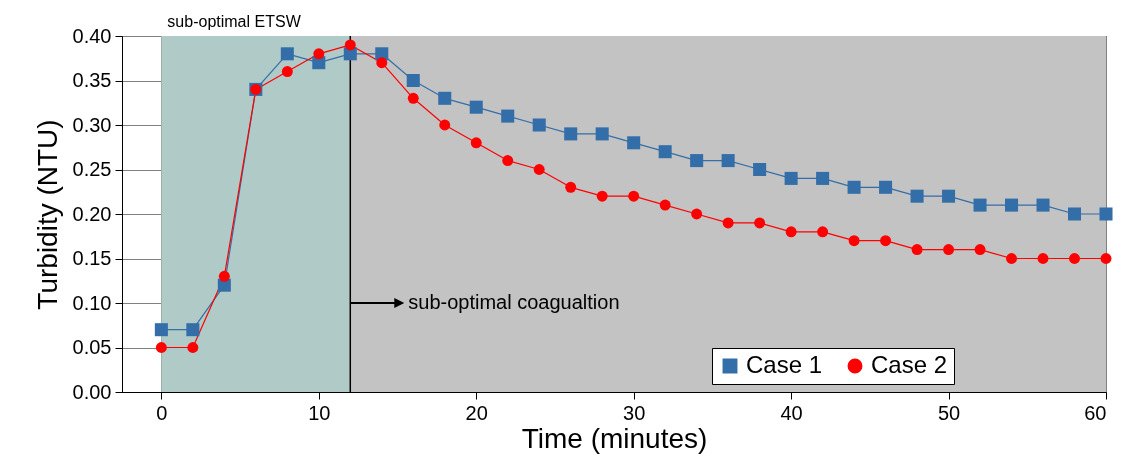  Describe the element at coordinates (319, 412) in the screenshot. I see `x-tick-label: 10` at that location.